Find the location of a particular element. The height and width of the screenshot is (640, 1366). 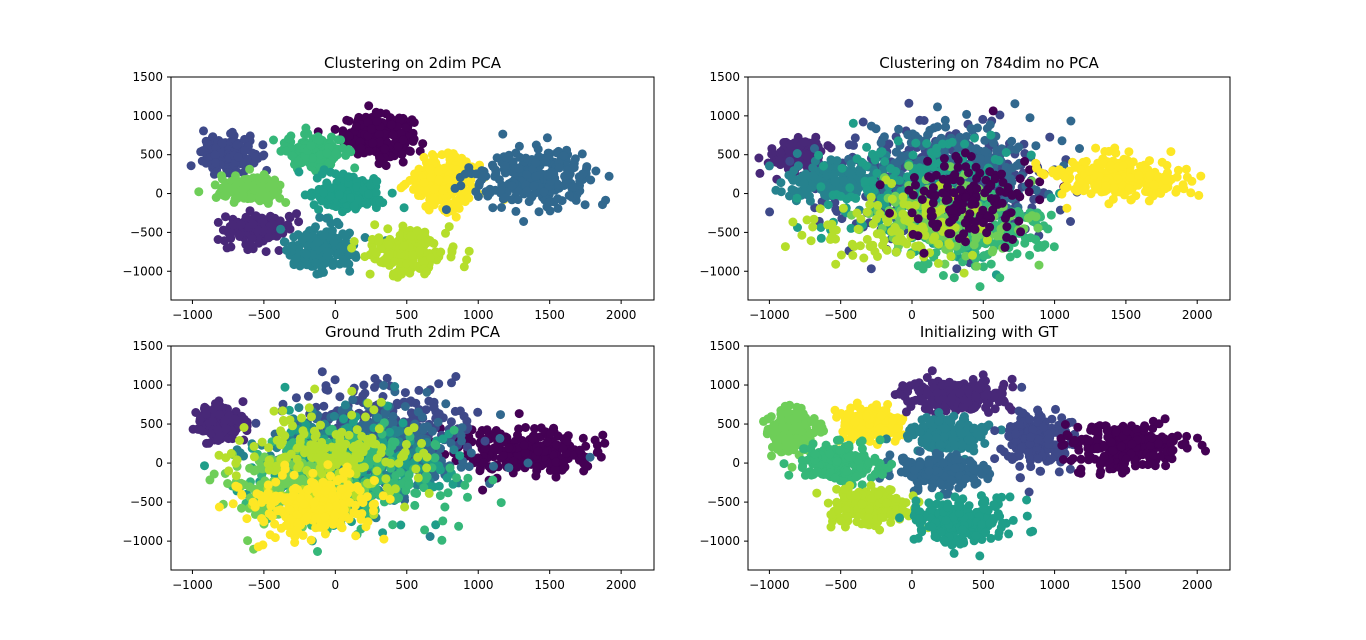

x-tick-label: 500 is located at coordinates (983, 315).